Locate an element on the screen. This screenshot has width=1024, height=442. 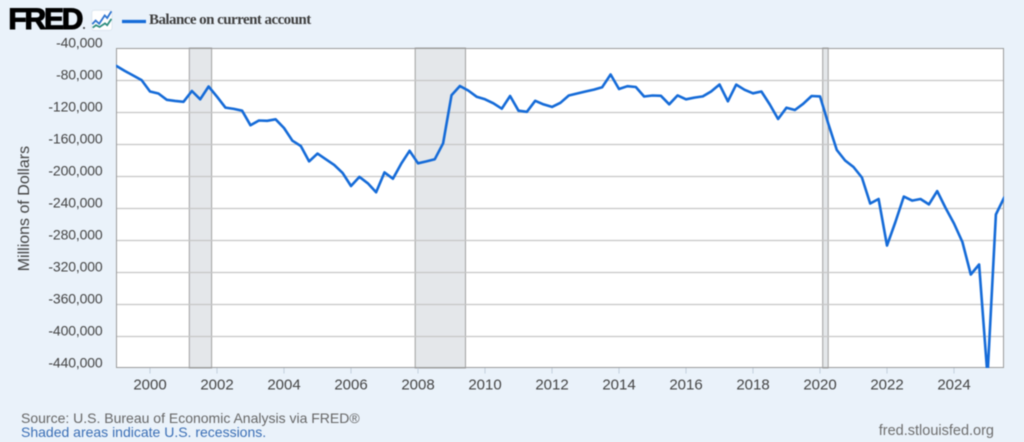
svg-text: 2012 is located at coordinates (551, 385).